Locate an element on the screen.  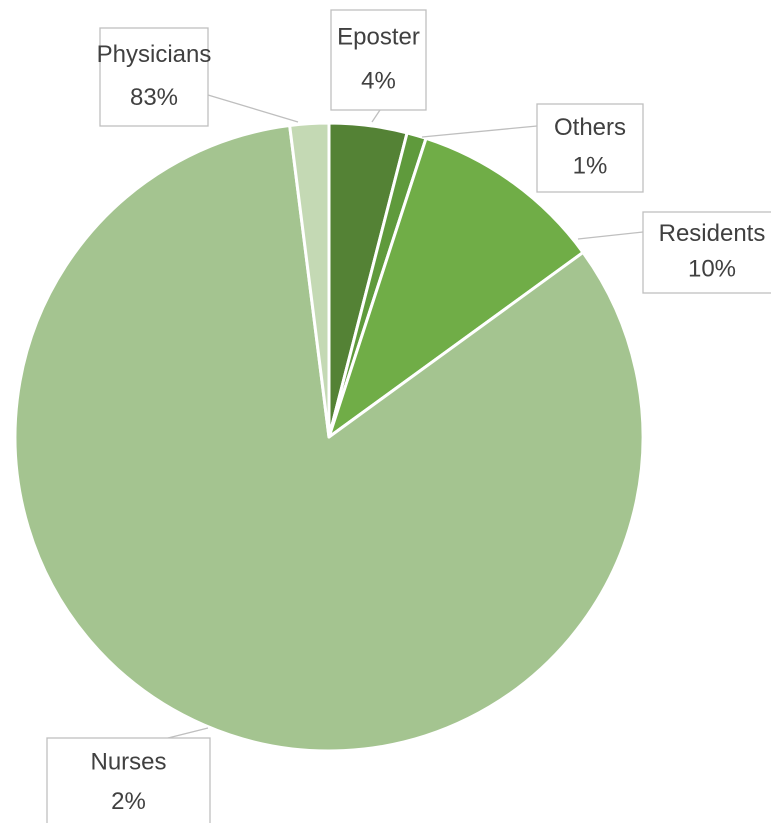
category-label: Others is located at coordinates (590, 127).